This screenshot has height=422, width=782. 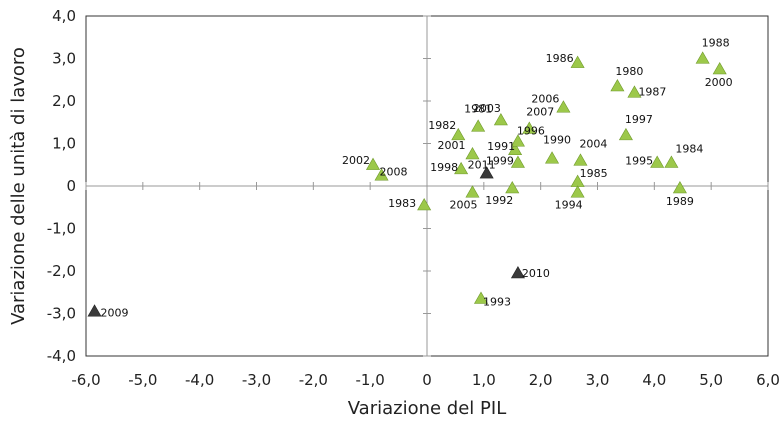 I want to click on point-label-1991: 1991, so click(x=501, y=146).